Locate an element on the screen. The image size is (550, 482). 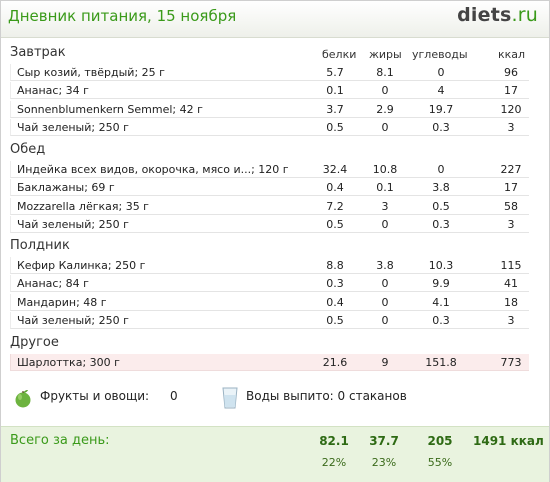
protein-percent: 22% is located at coordinates (334, 462).